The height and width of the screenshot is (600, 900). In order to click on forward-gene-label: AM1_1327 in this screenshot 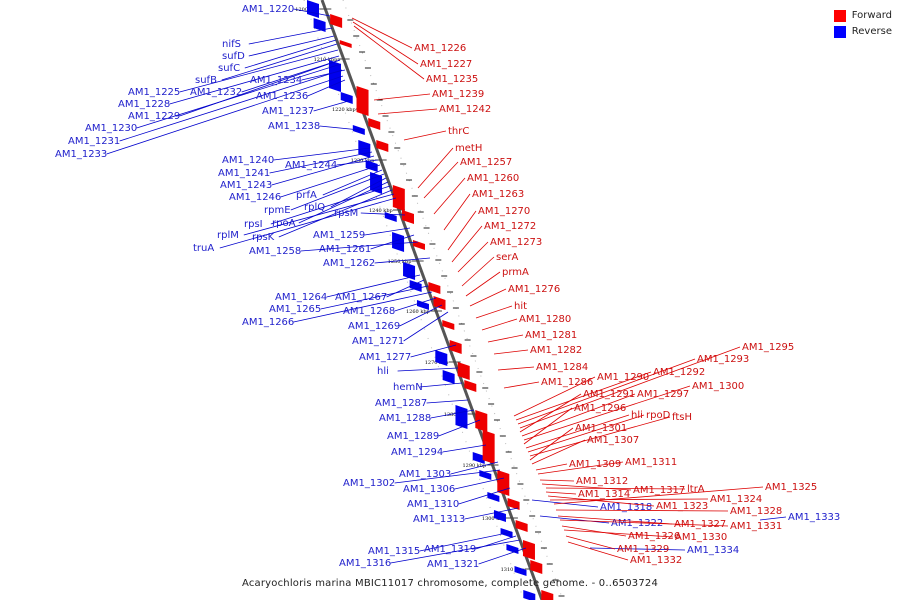, I will do `click(641, 522)`.